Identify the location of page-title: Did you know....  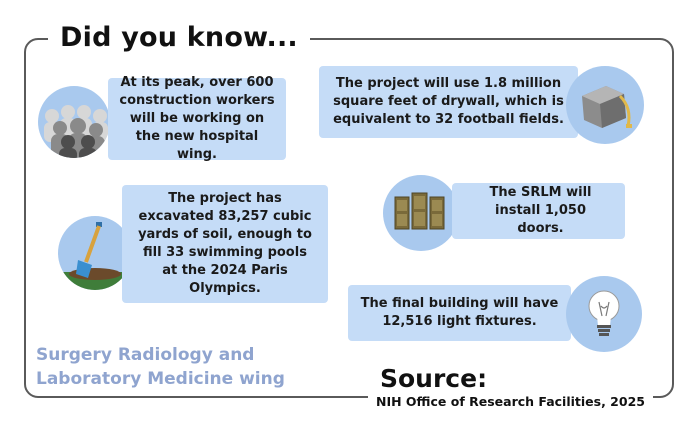
(179, 38).